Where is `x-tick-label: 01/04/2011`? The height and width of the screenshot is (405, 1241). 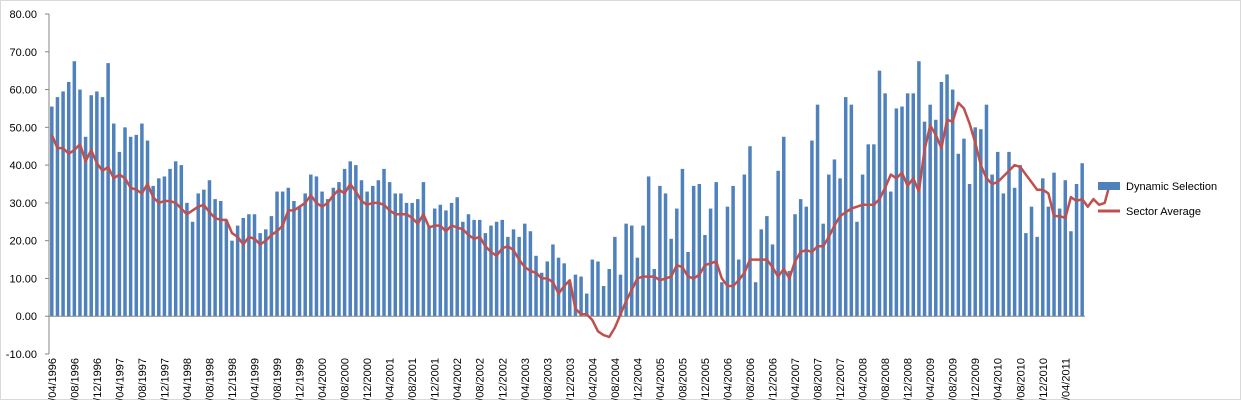 x-tick-label: 01/04/2011 is located at coordinates (1066, 379).